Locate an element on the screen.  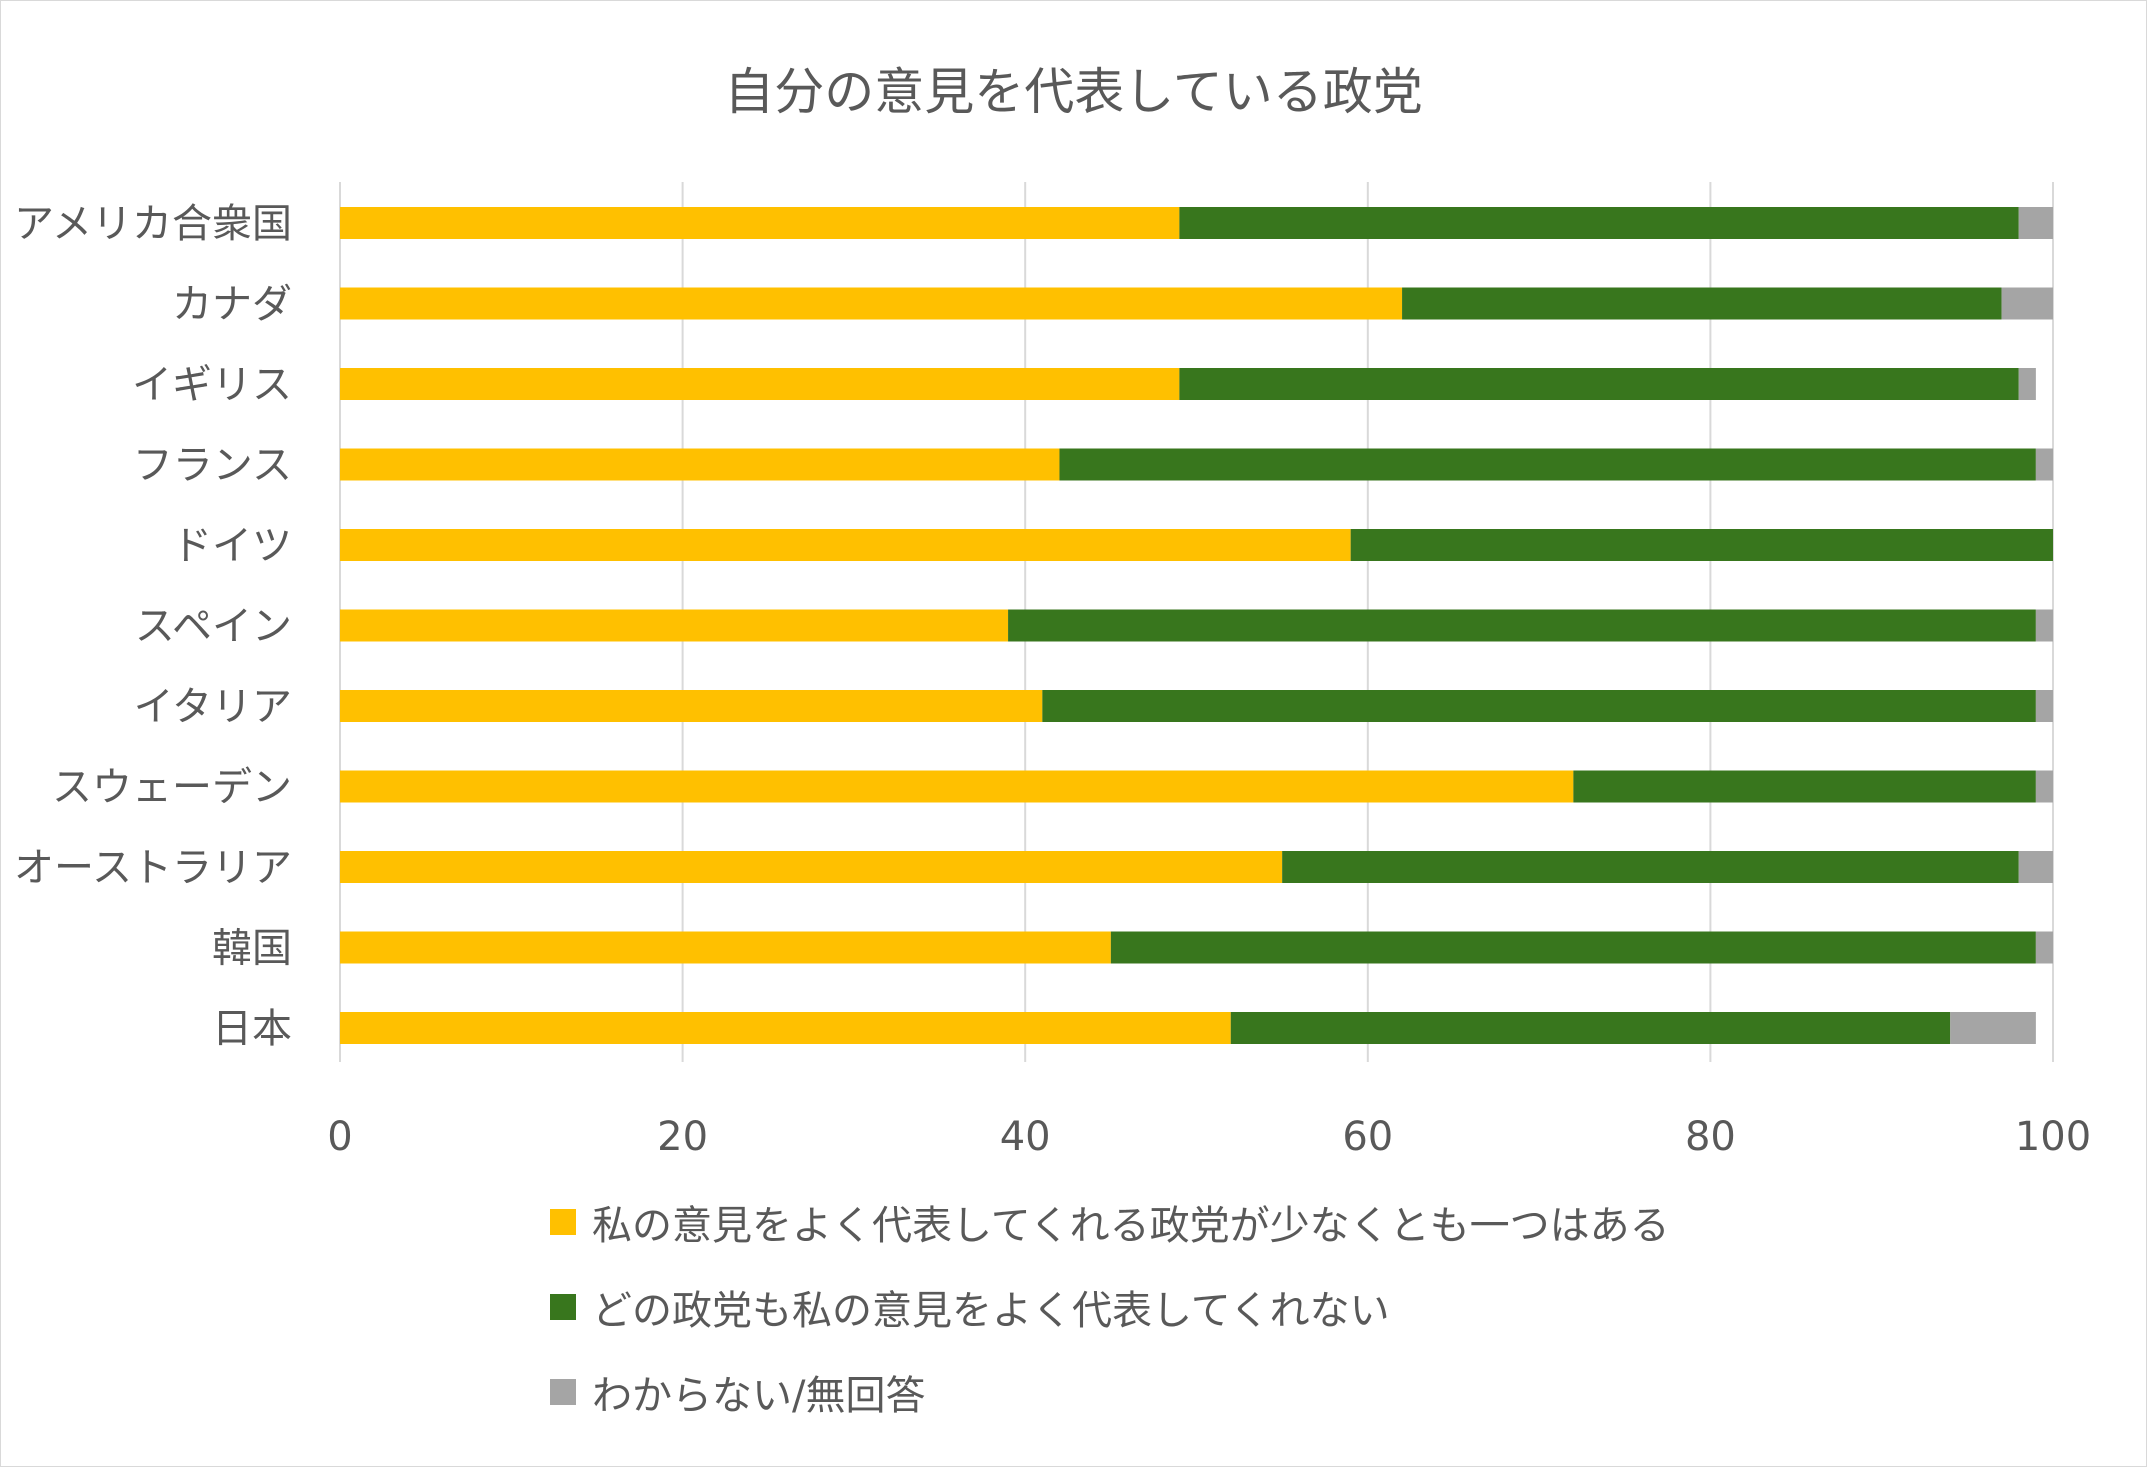
category-label: ドイツ is located at coordinates (232, 546).